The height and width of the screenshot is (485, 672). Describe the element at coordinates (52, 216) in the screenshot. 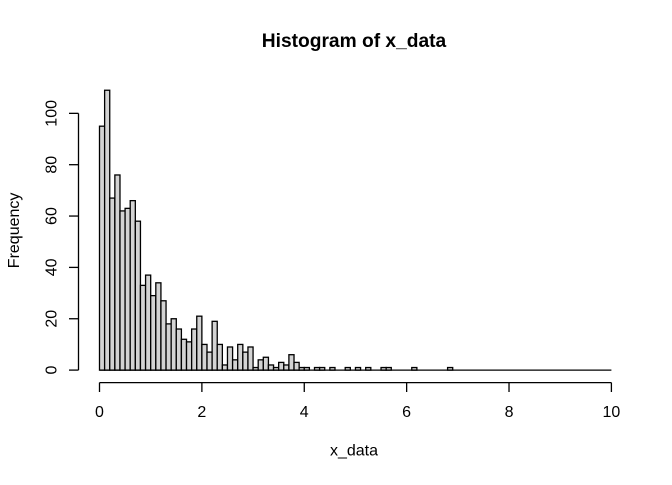

I see `svg-text: 60` at that location.